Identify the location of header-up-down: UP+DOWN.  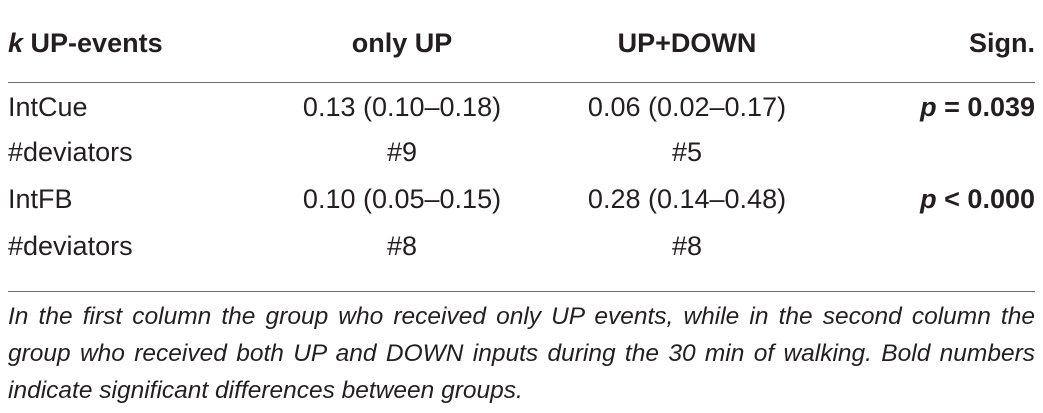
(687, 43).